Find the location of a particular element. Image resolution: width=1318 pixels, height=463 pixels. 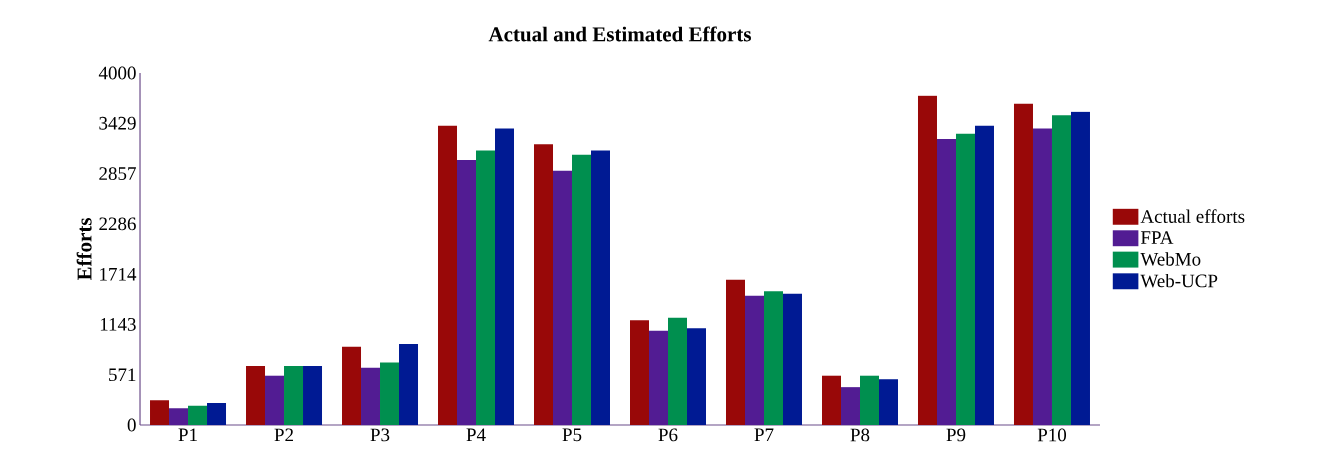

y-tick-label: 4000 is located at coordinates (117, 73).